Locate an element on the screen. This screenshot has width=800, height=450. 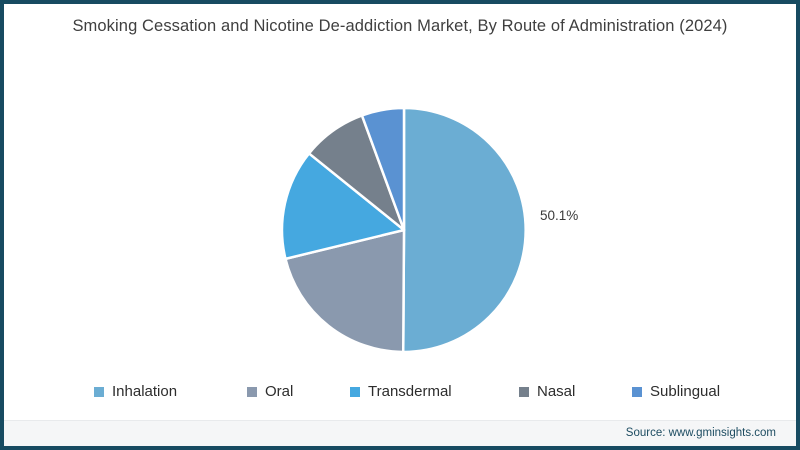
legend-item-transdermal: Transdermal is located at coordinates (401, 391).